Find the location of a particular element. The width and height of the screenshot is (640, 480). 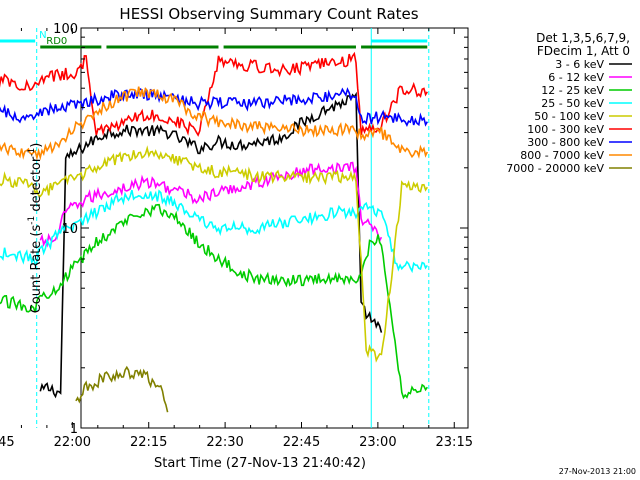

y-axis-label: Count Rate (s-1 detector-1) is located at coordinates (35, 228).